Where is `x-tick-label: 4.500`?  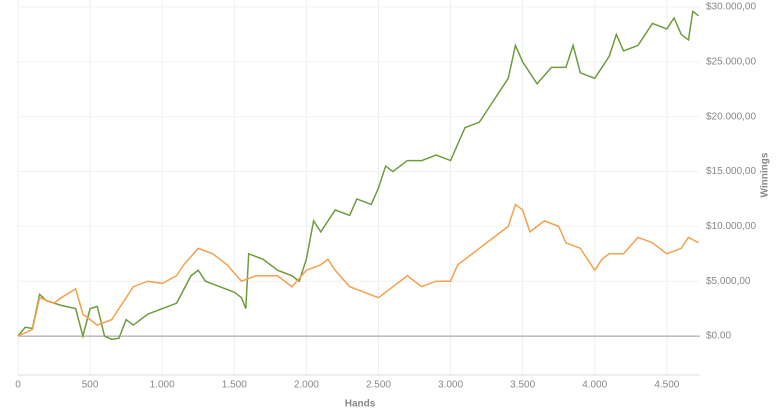
x-tick-label: 4.500 is located at coordinates (666, 385).